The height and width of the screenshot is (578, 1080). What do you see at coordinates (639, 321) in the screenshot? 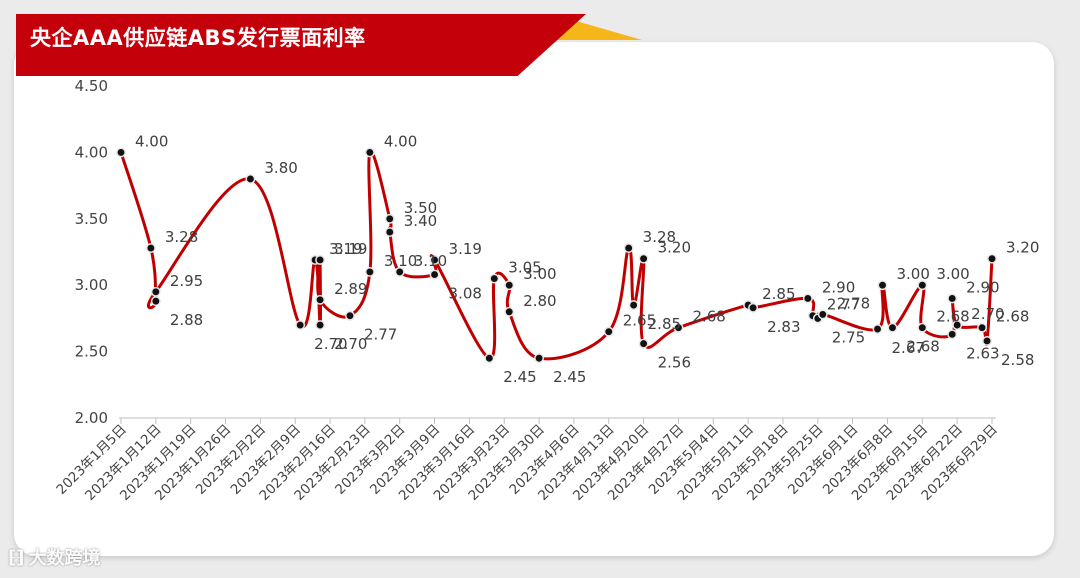
I see `data-label: 2.65` at bounding box center [639, 321].